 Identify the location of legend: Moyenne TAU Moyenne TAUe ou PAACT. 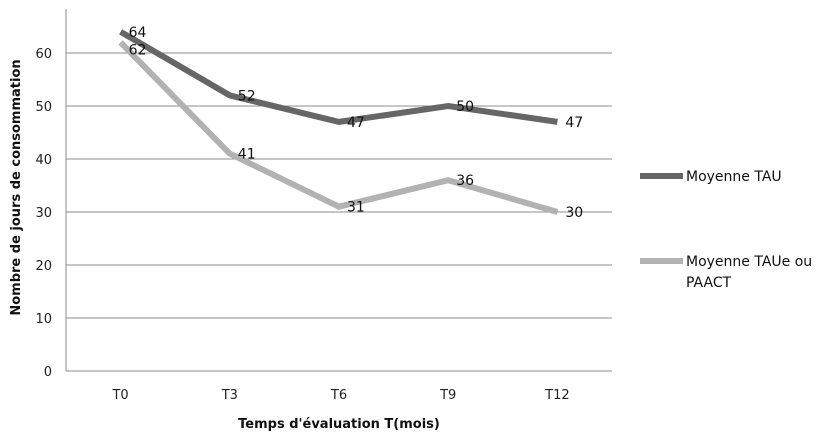
(726, 230).